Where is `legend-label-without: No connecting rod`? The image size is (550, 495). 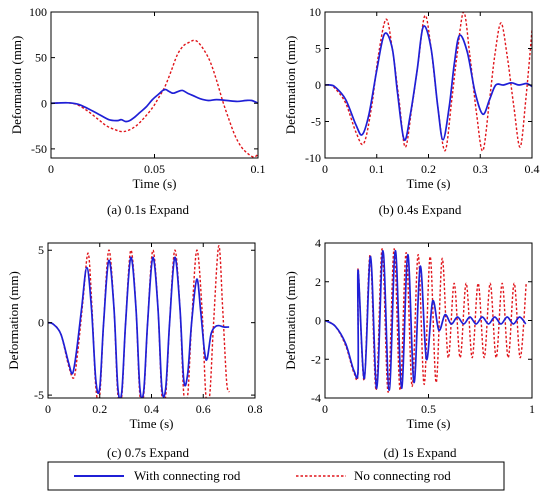 legend-label-without: No connecting rod is located at coordinates (402, 475).